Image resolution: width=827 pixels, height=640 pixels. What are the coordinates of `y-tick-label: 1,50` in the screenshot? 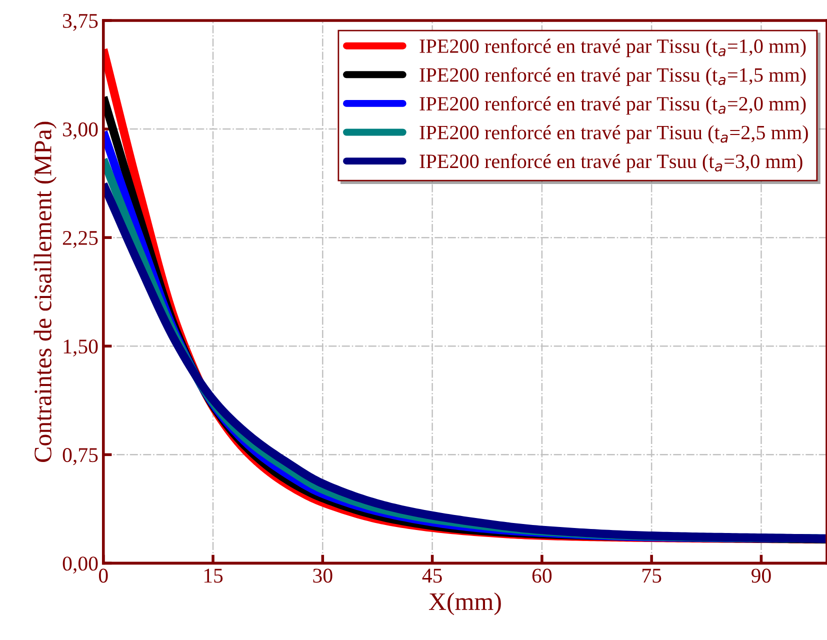 It's located at (81, 348).